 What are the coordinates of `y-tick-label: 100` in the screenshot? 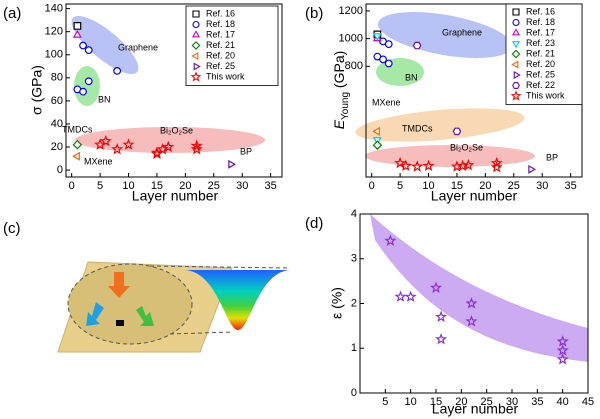 It's located at (54, 55).